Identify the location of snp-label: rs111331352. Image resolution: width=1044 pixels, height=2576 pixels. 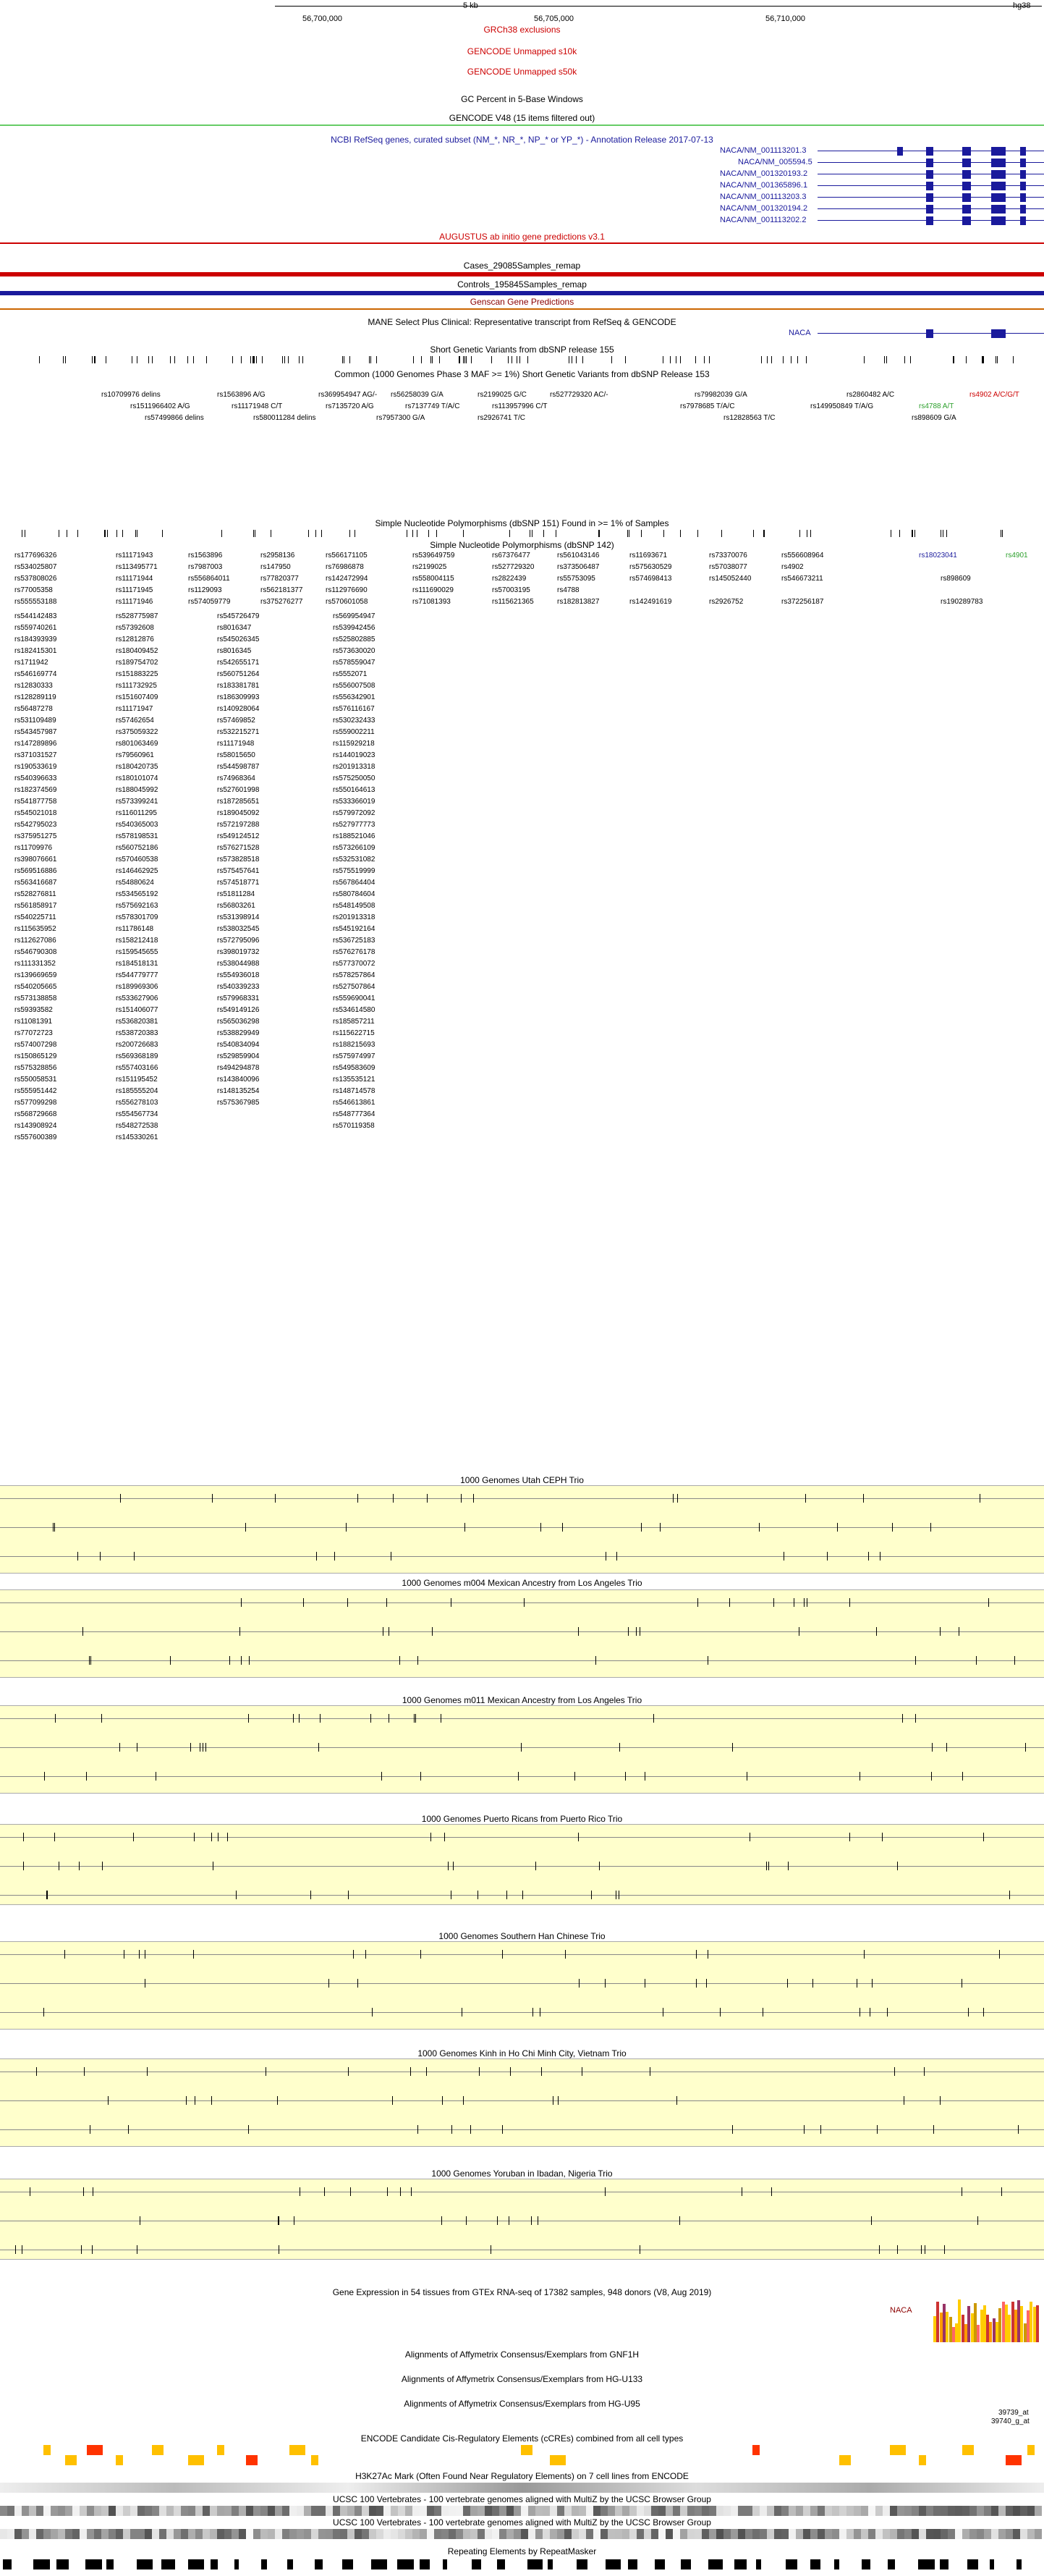
(35, 964).